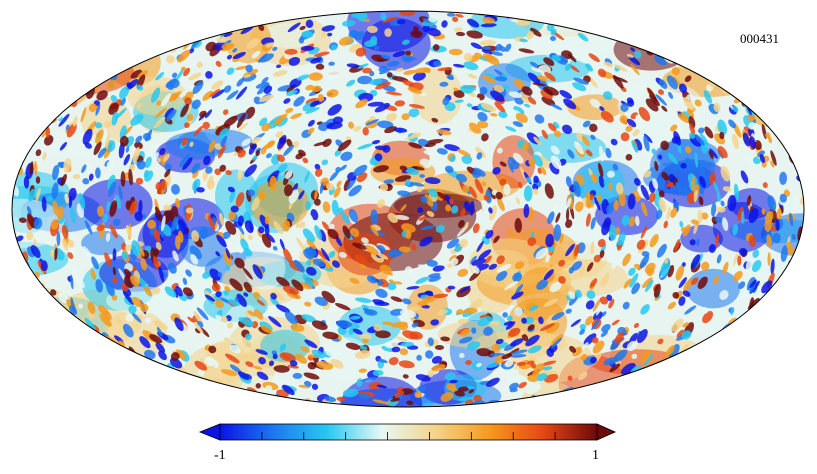  I want to click on colorbar, so click(407, 432).